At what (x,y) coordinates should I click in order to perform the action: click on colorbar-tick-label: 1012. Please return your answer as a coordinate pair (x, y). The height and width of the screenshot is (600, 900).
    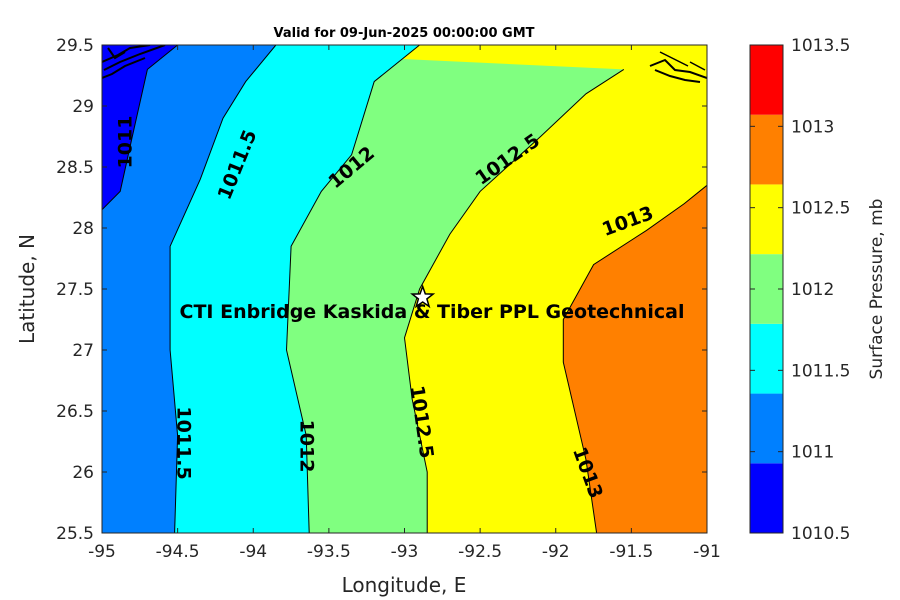
    Looking at the image, I should click on (812, 290).